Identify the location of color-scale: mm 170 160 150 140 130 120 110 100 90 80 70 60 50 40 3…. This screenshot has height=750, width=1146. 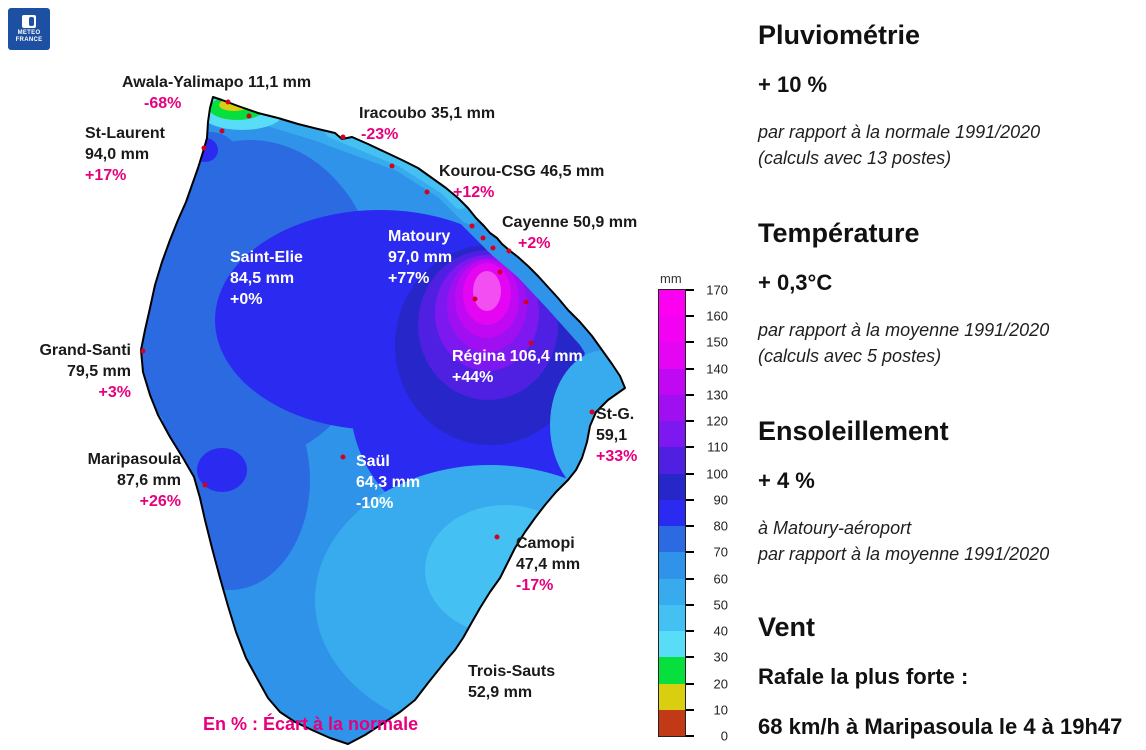
(693, 507).